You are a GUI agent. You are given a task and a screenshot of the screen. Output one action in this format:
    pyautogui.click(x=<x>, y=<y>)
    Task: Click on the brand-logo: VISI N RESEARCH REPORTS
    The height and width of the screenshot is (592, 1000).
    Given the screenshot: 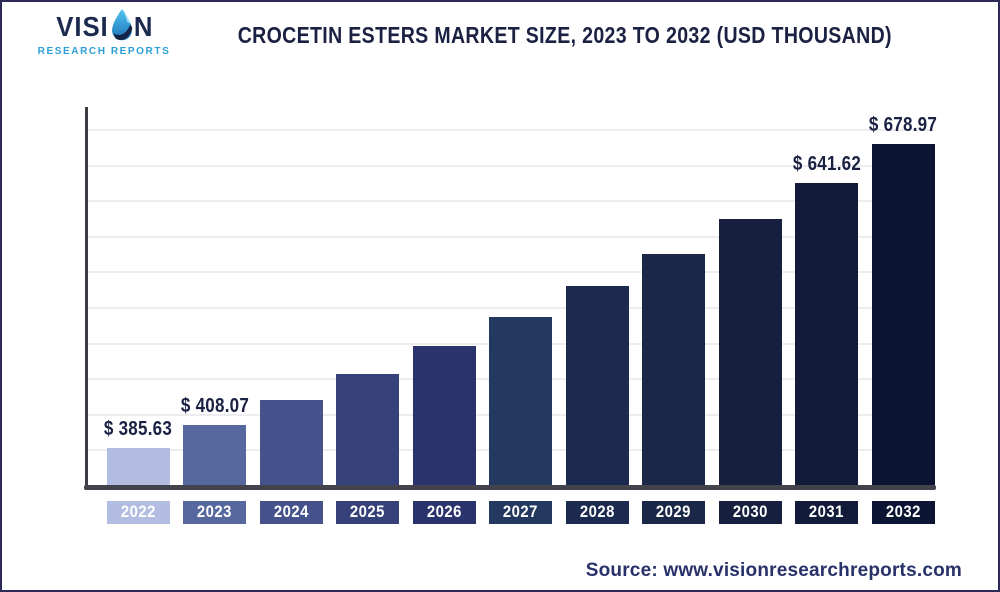 What is the action you would take?
    pyautogui.click(x=104, y=32)
    